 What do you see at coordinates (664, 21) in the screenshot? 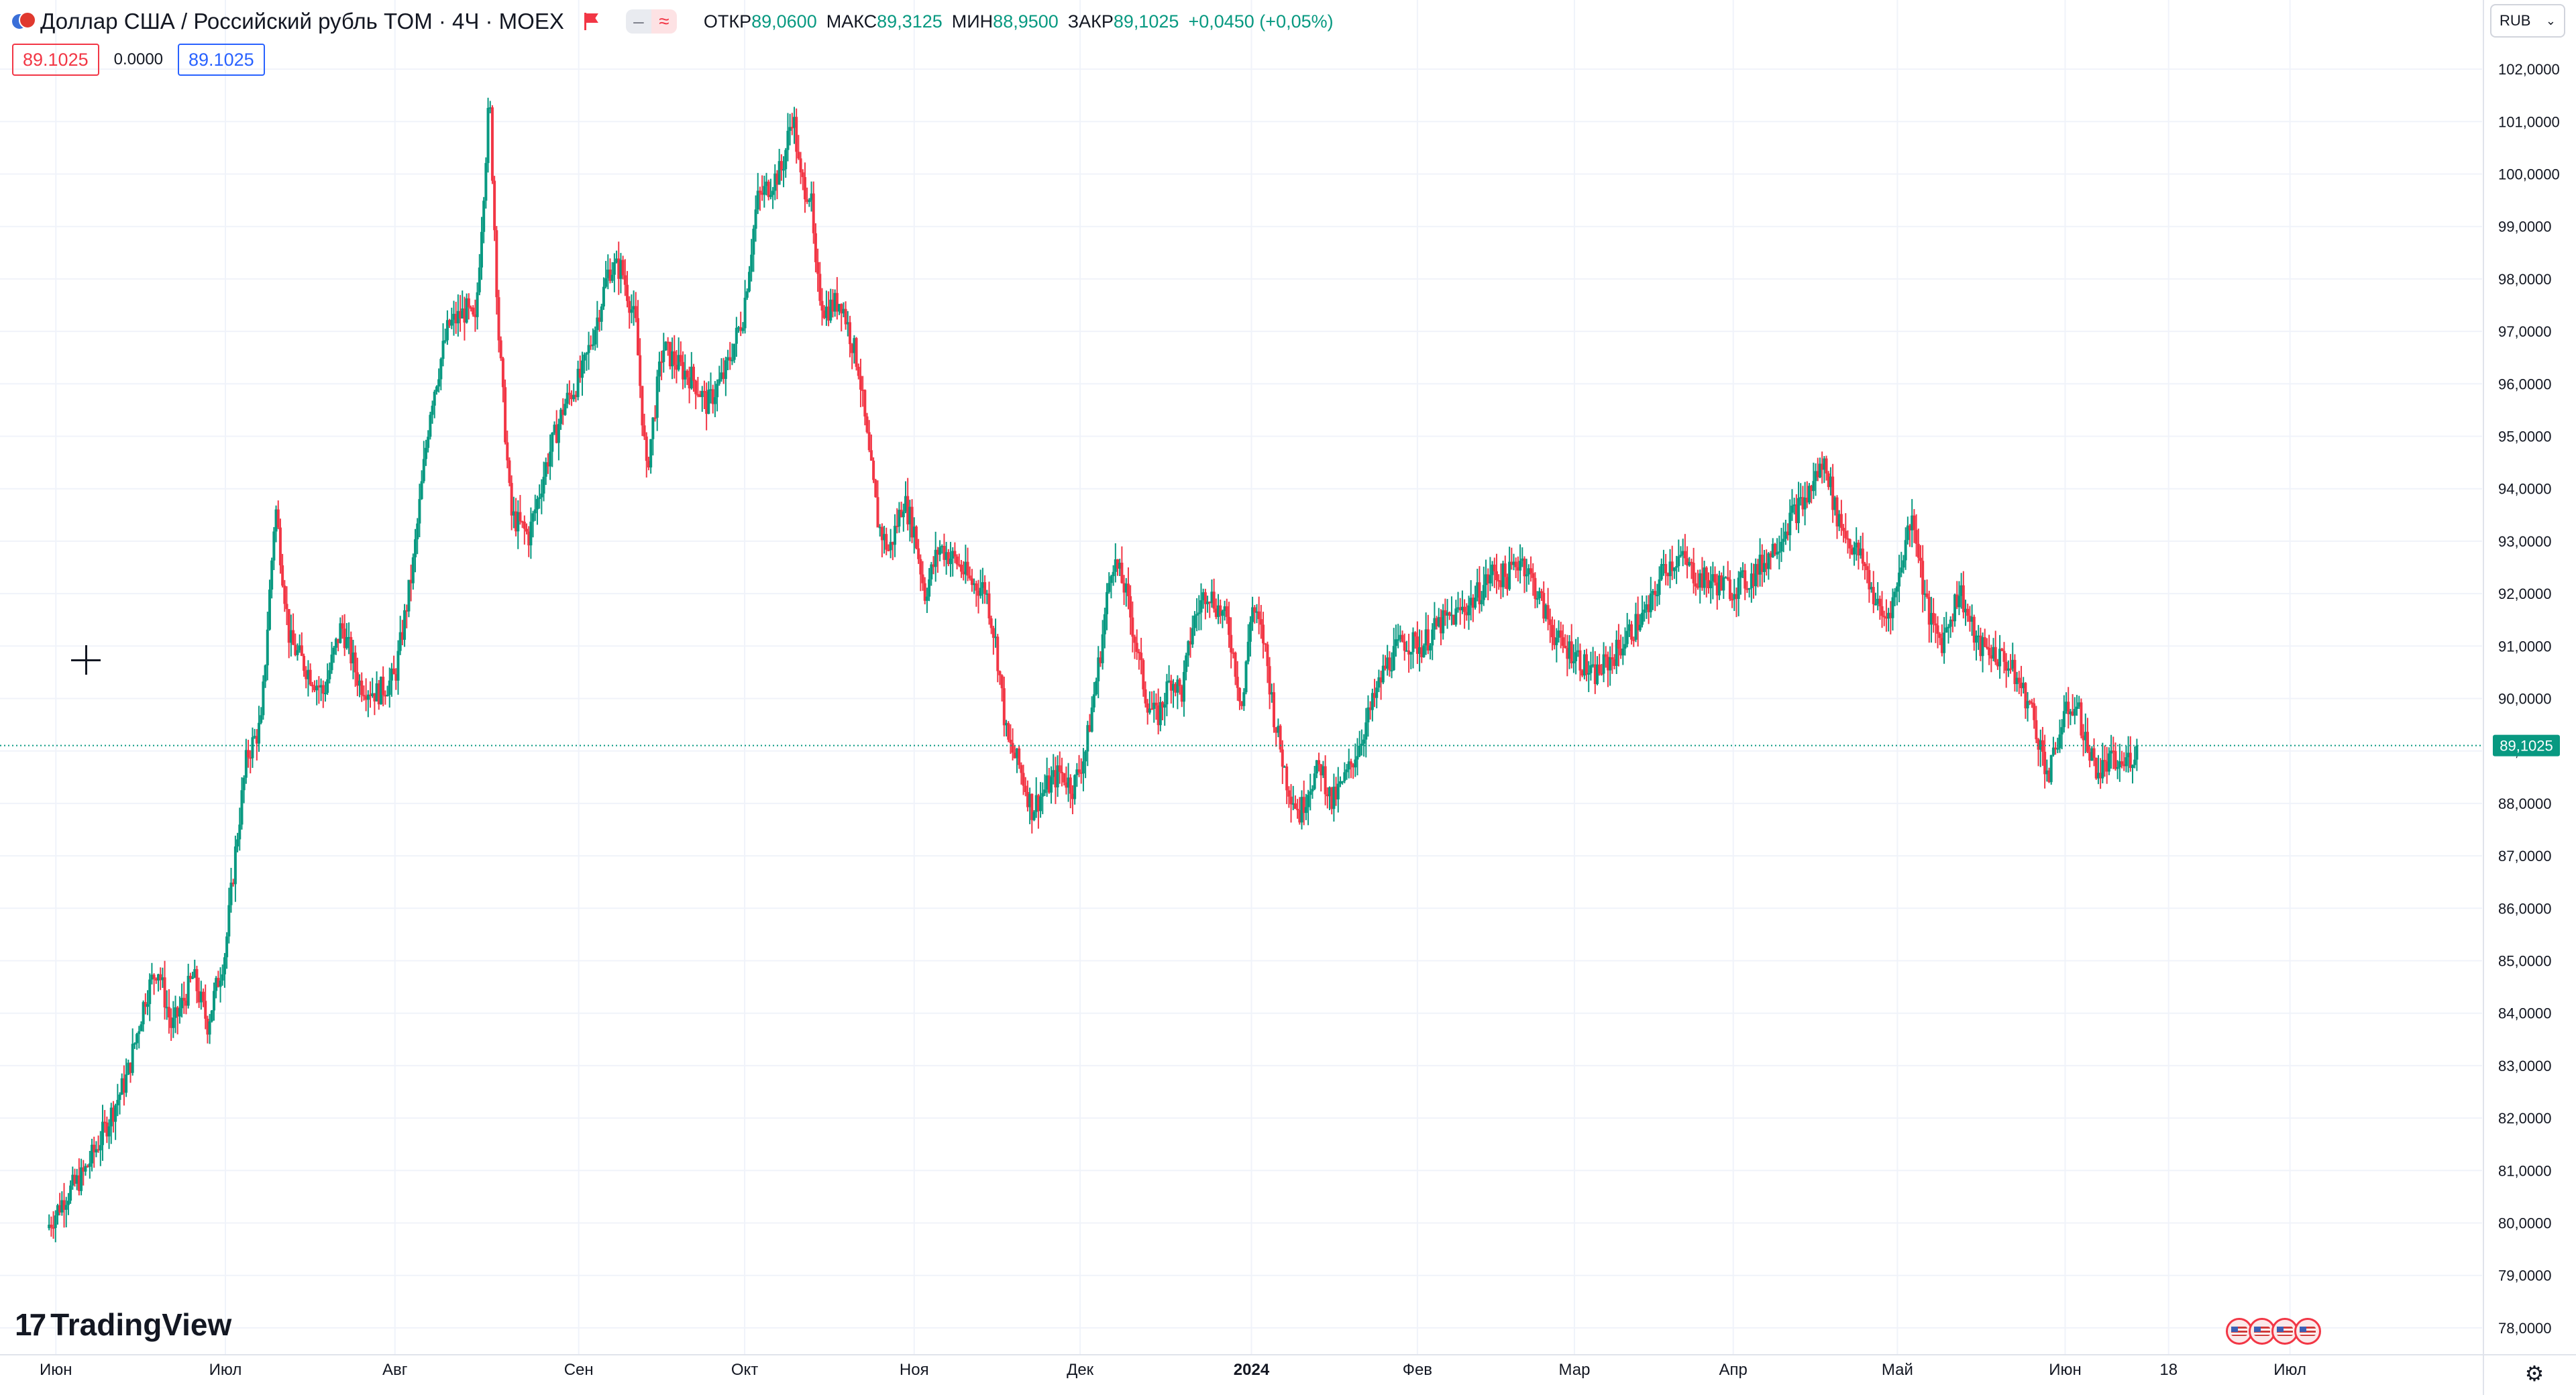
I see `approx-icon: ≈` at bounding box center [664, 21].